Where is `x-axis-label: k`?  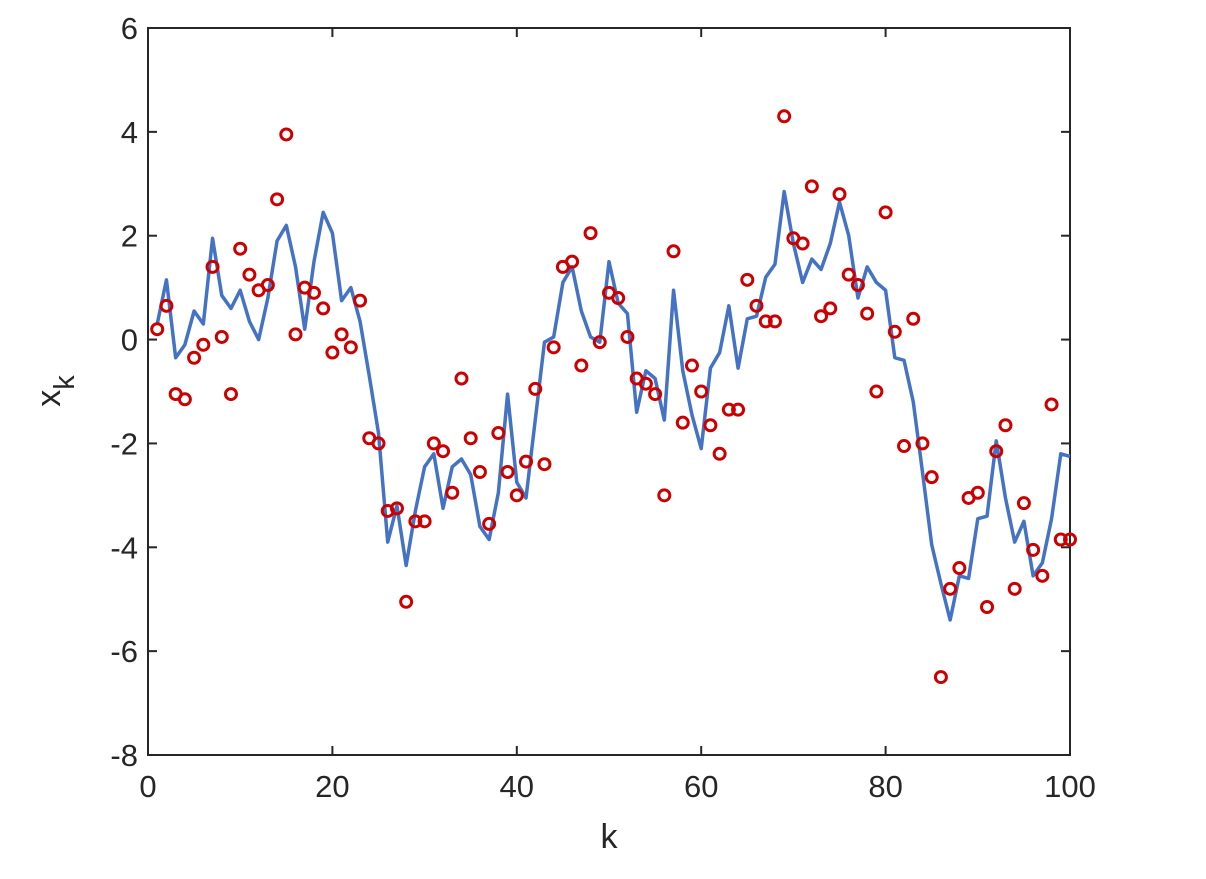
x-axis-label: k is located at coordinates (610, 837).